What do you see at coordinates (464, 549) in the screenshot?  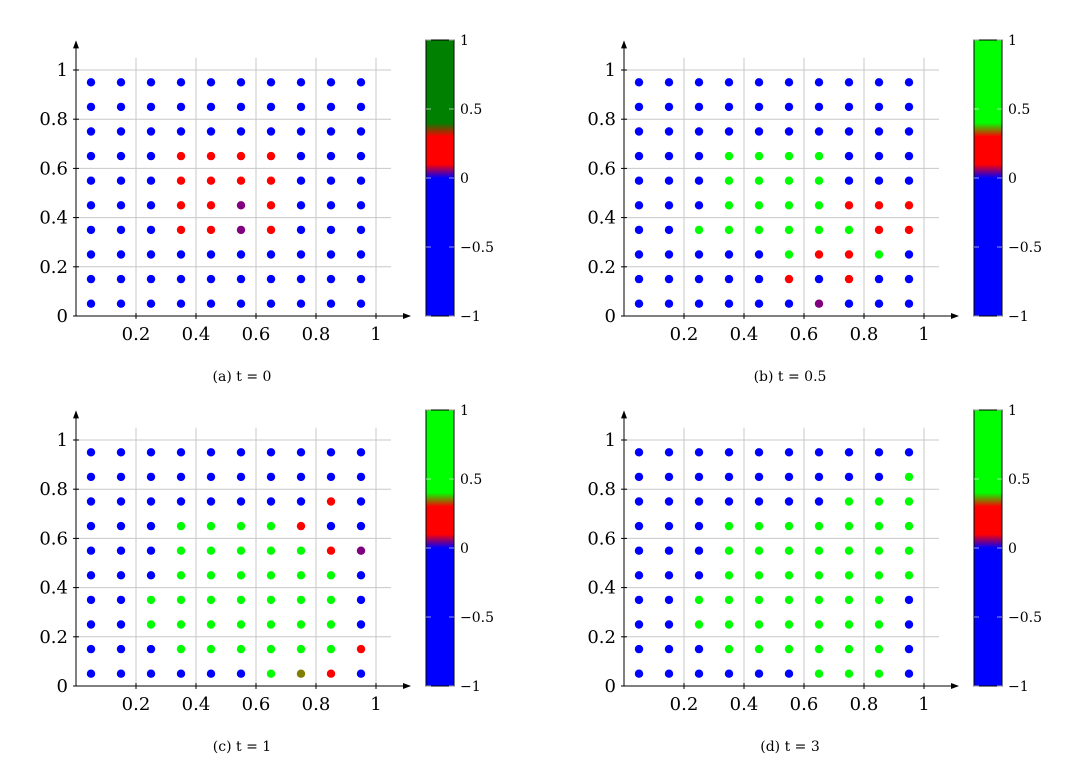 I see `colorbar-tick-label: 0` at bounding box center [464, 549].